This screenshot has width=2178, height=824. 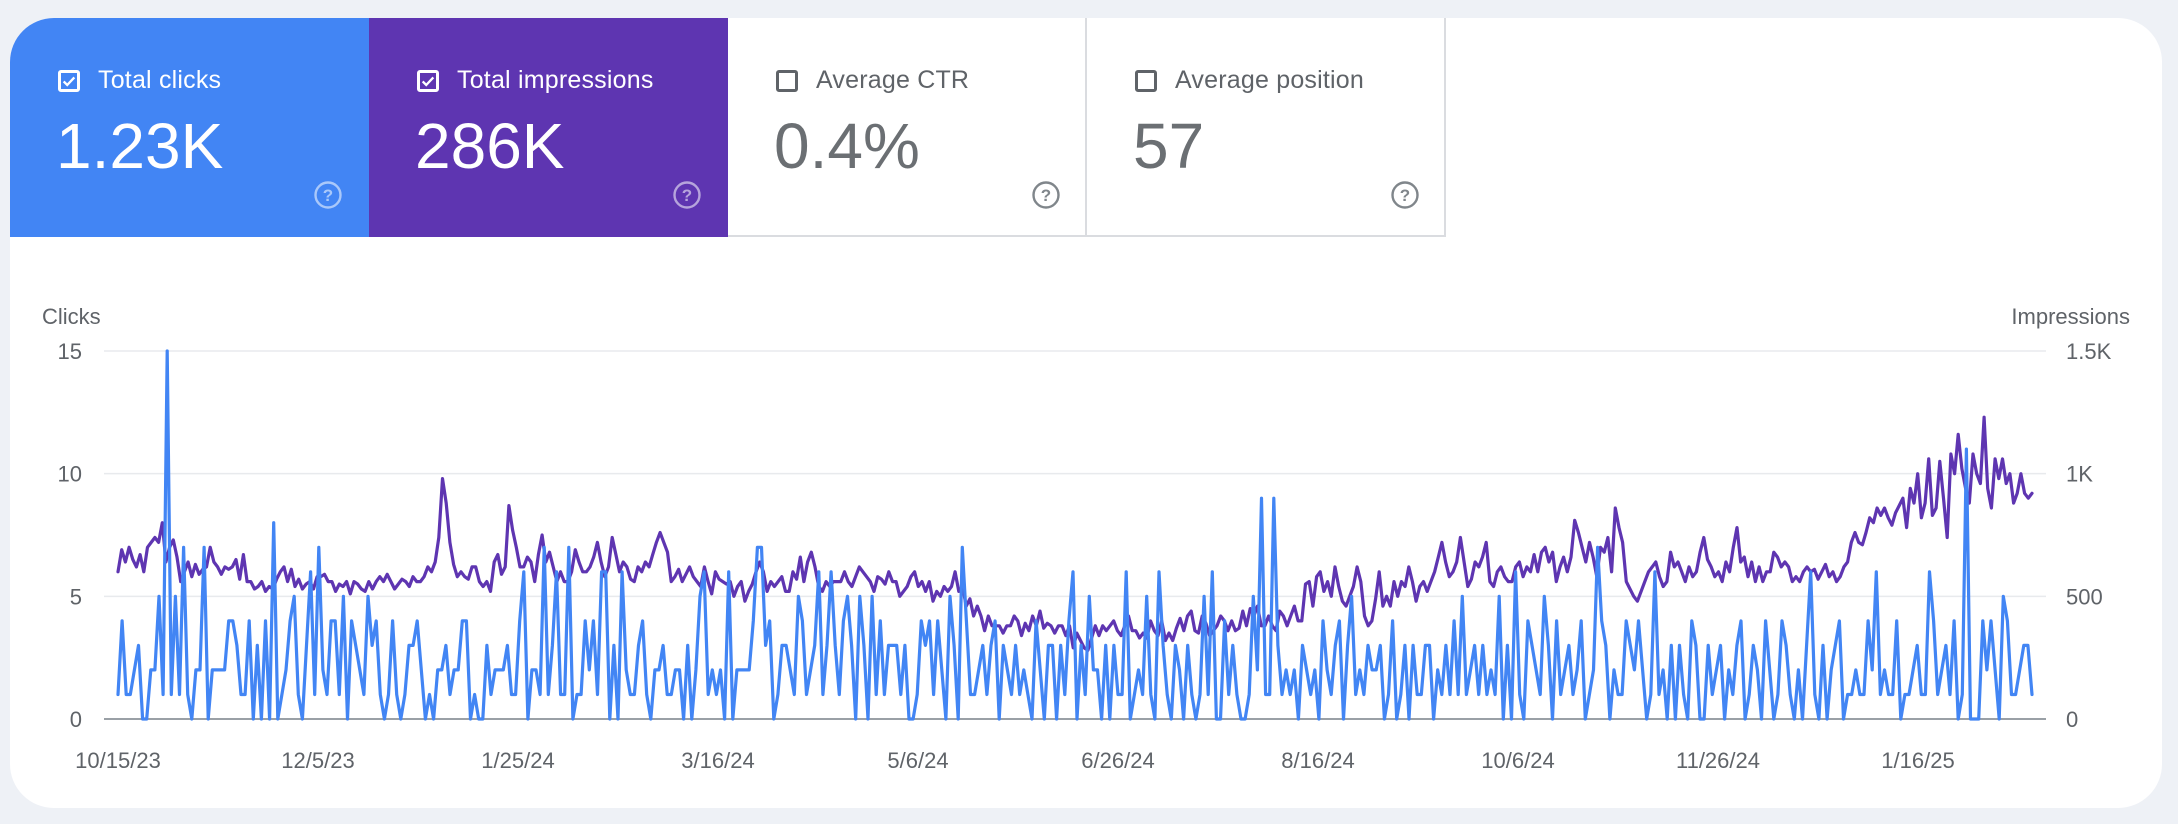 I want to click on tile-header: Average CTR, so click(x=872, y=80).